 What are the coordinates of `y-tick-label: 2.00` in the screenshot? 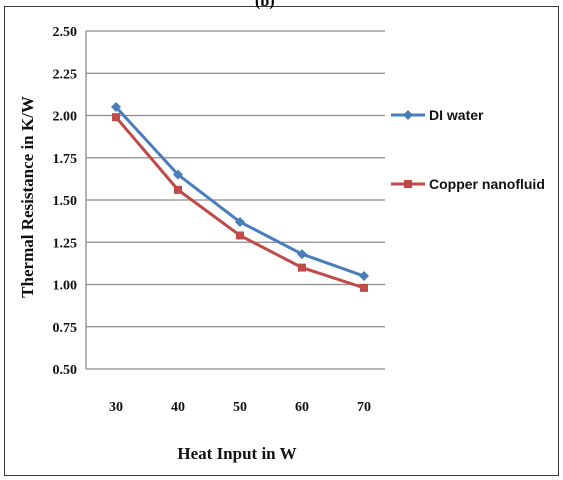 It's located at (65, 117).